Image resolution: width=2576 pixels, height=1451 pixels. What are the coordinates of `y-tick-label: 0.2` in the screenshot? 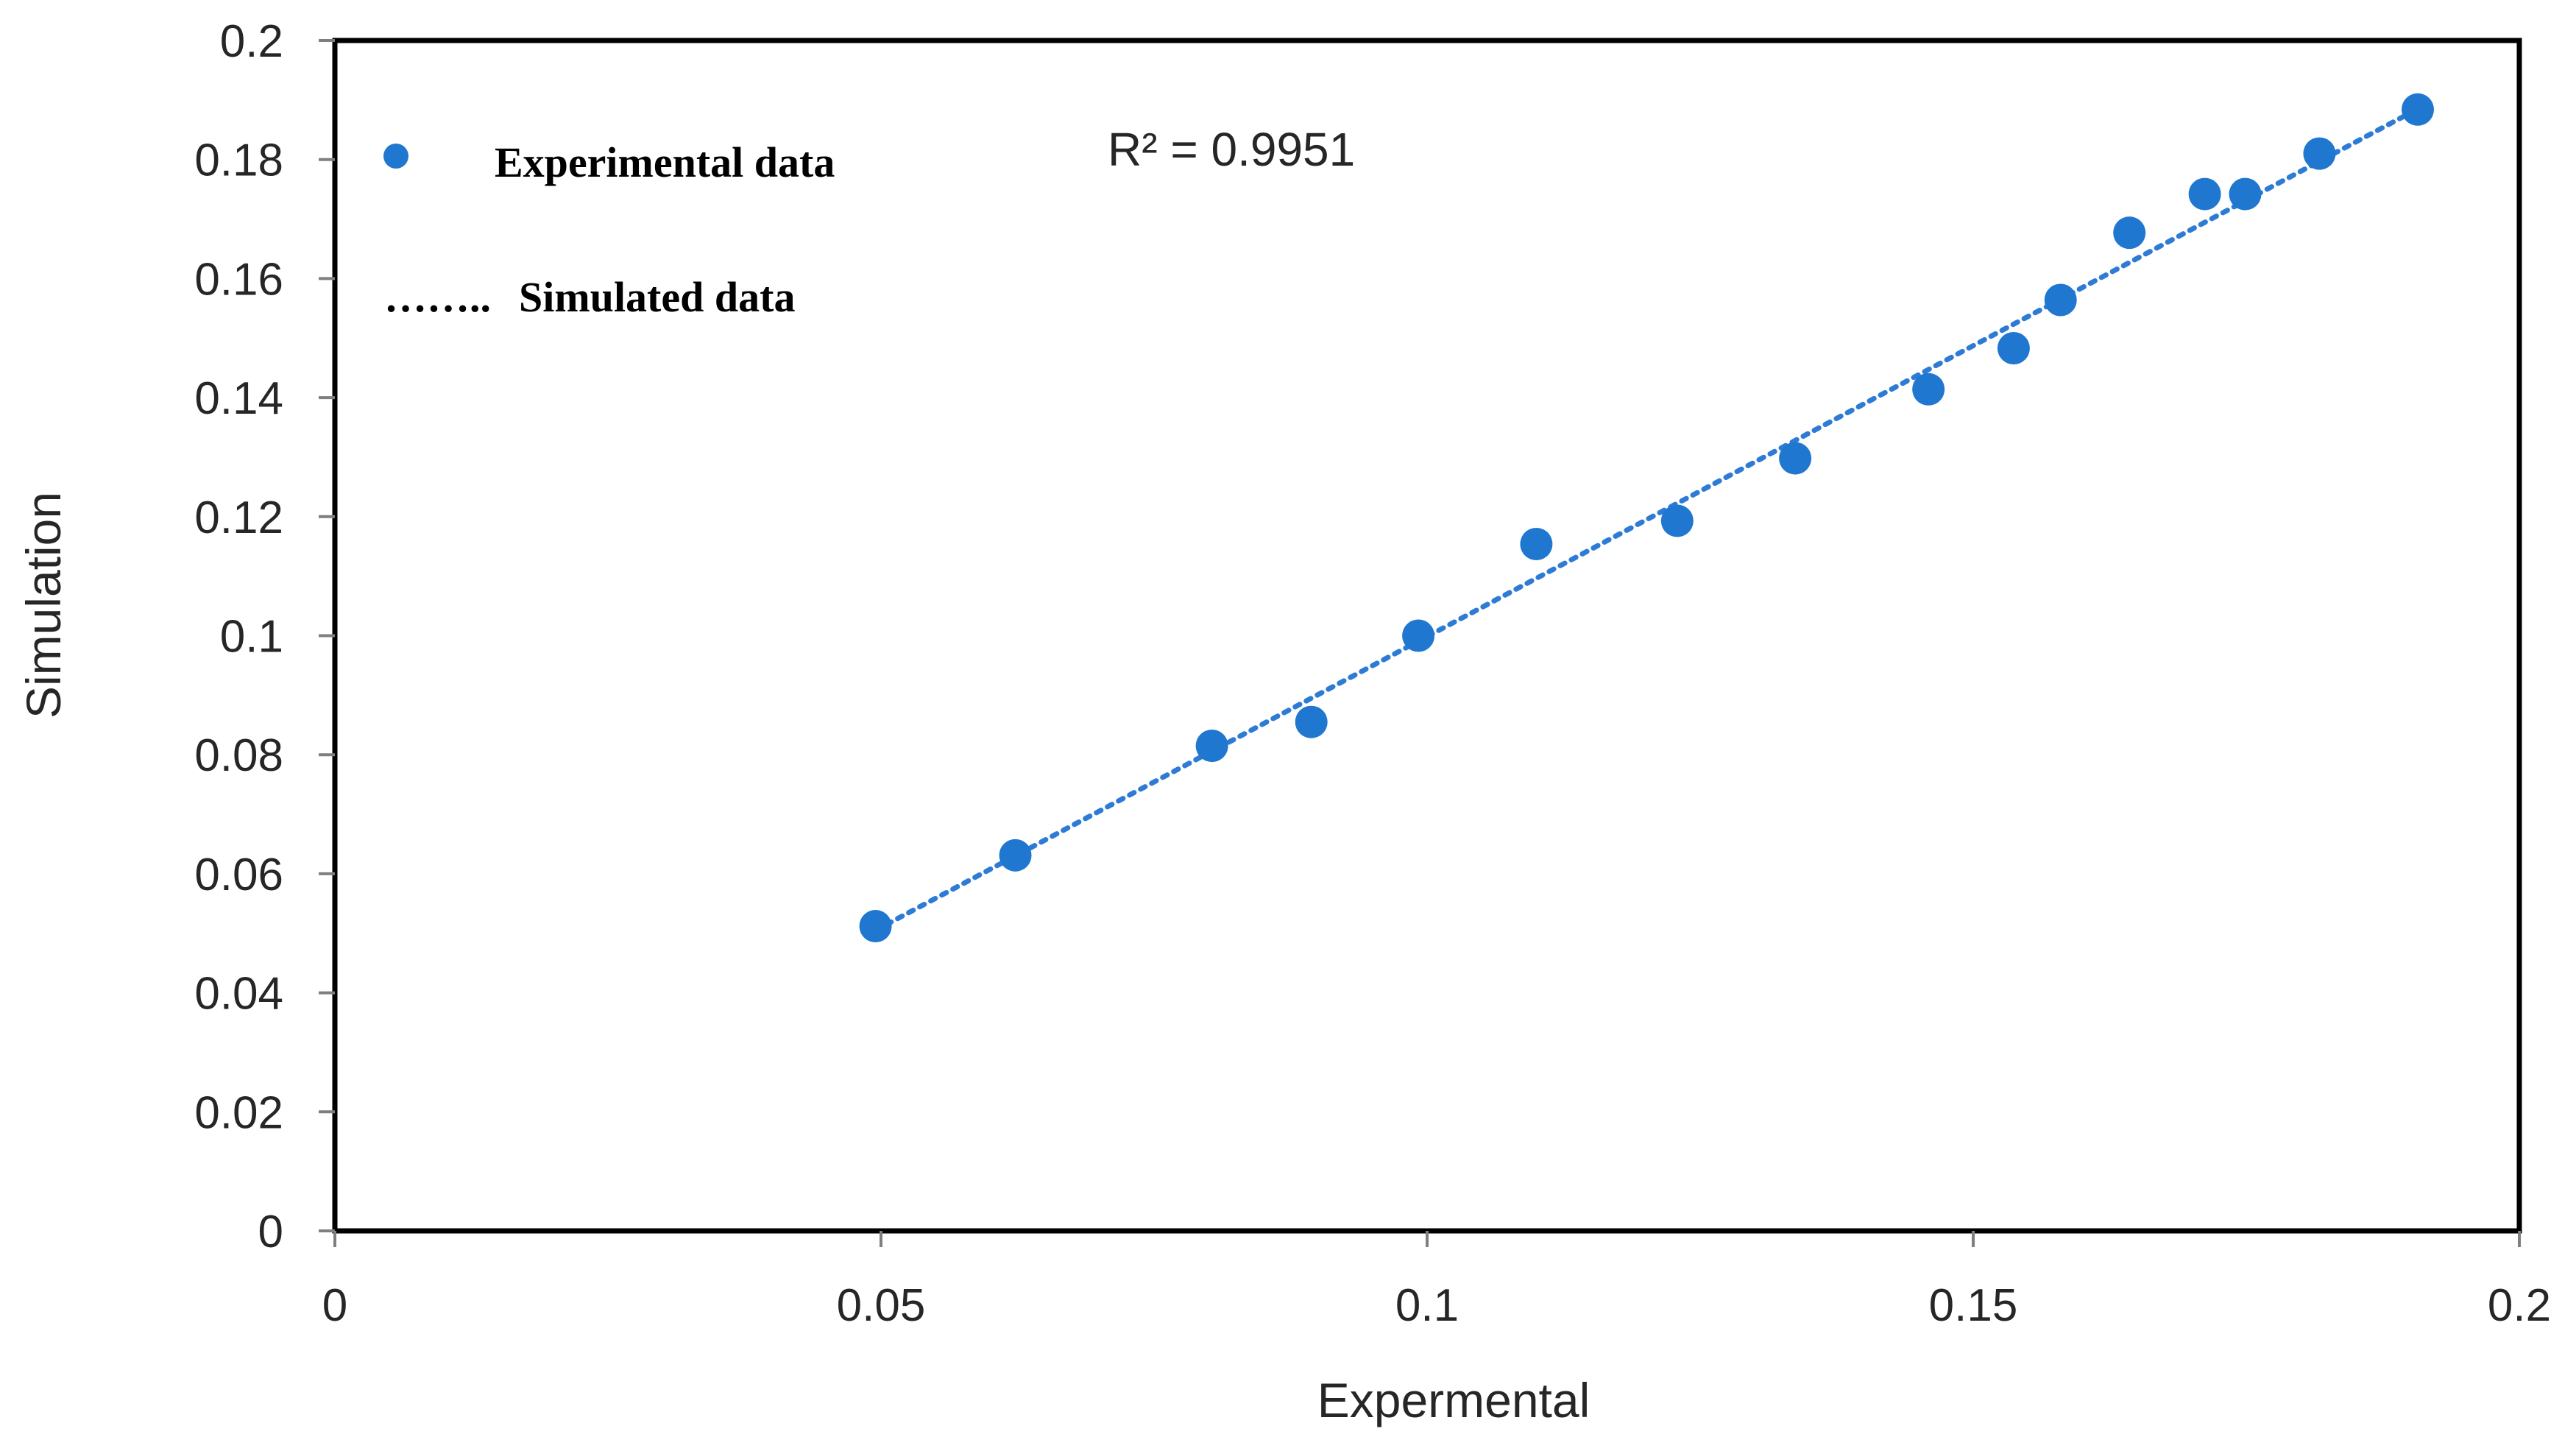 It's located at (251, 41).